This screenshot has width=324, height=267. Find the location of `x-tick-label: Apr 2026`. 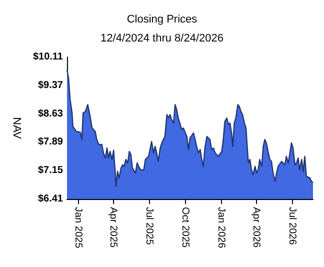

x-tick-label: Apr 2026 is located at coordinates (256, 227).